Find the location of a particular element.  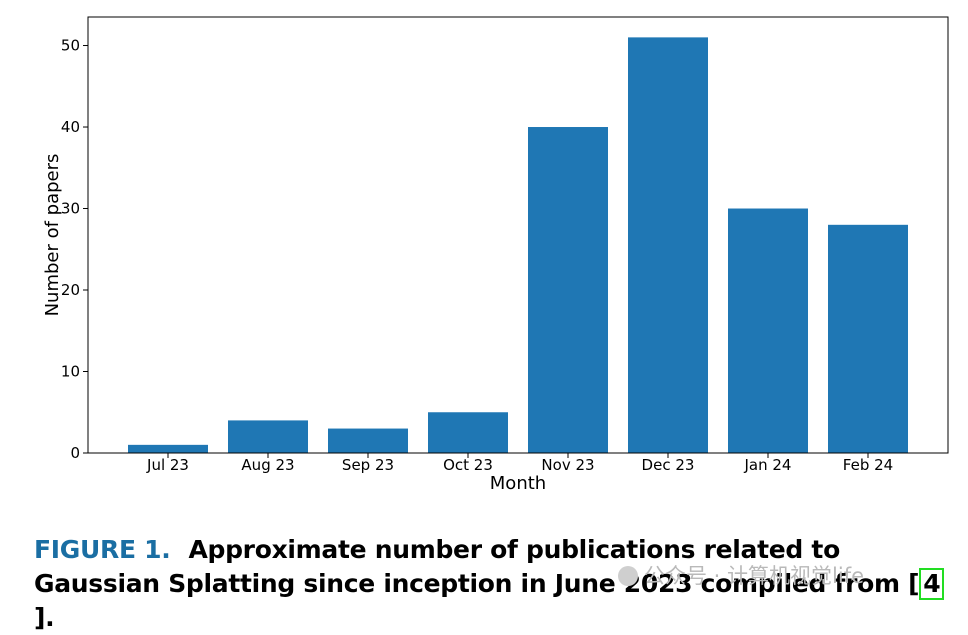

x-tick-label: Oct 23 is located at coordinates (468, 465).